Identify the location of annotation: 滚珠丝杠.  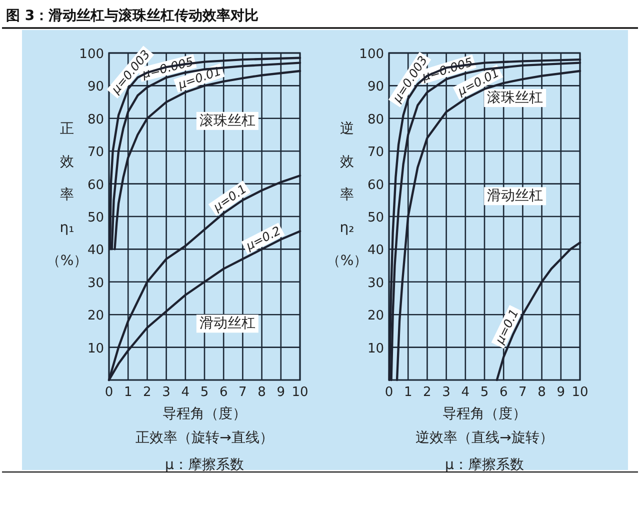
(227, 120).